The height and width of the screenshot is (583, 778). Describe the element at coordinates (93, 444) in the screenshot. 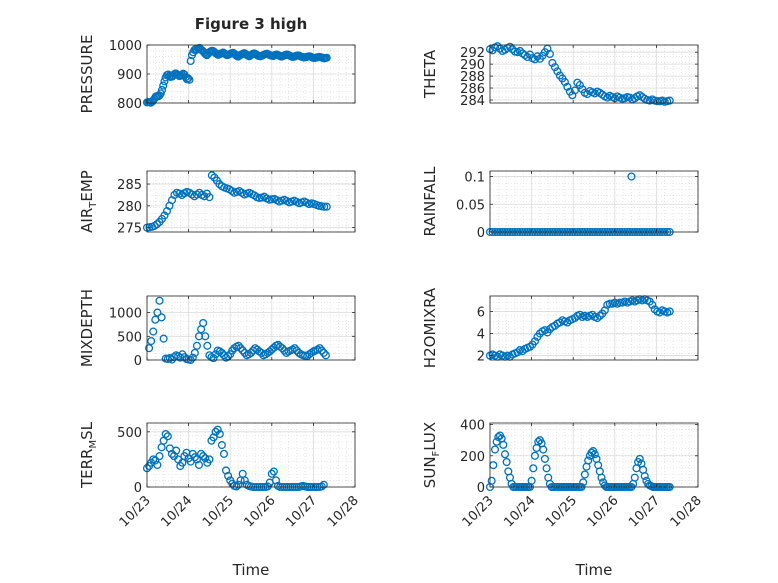

I see `y-axis-label-subscript: M` at that location.